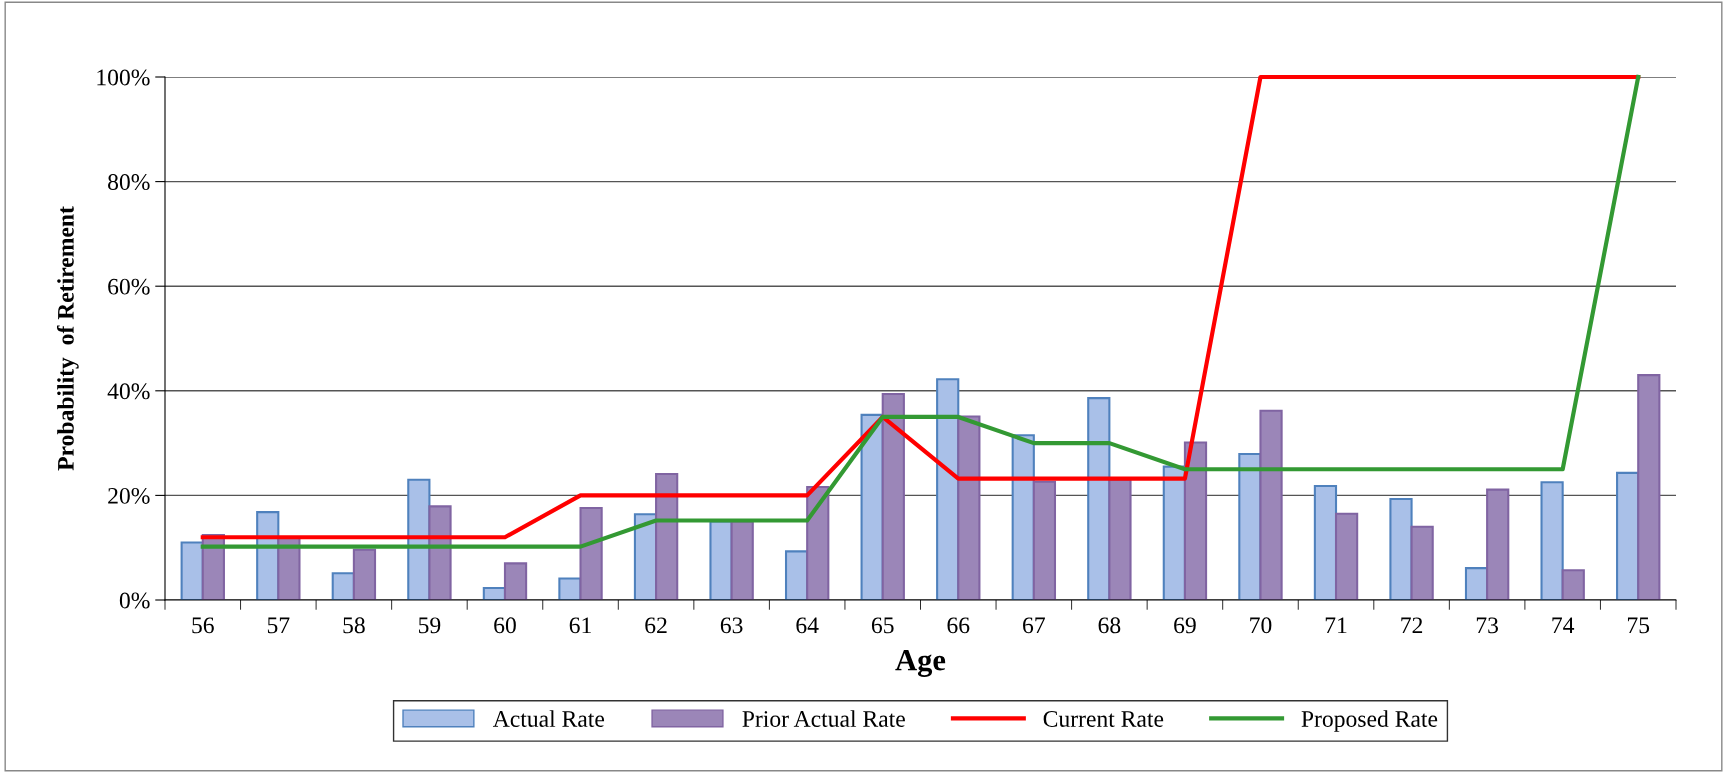 The height and width of the screenshot is (773, 1727). I want to click on y-tick-label: 80%, so click(129, 182).